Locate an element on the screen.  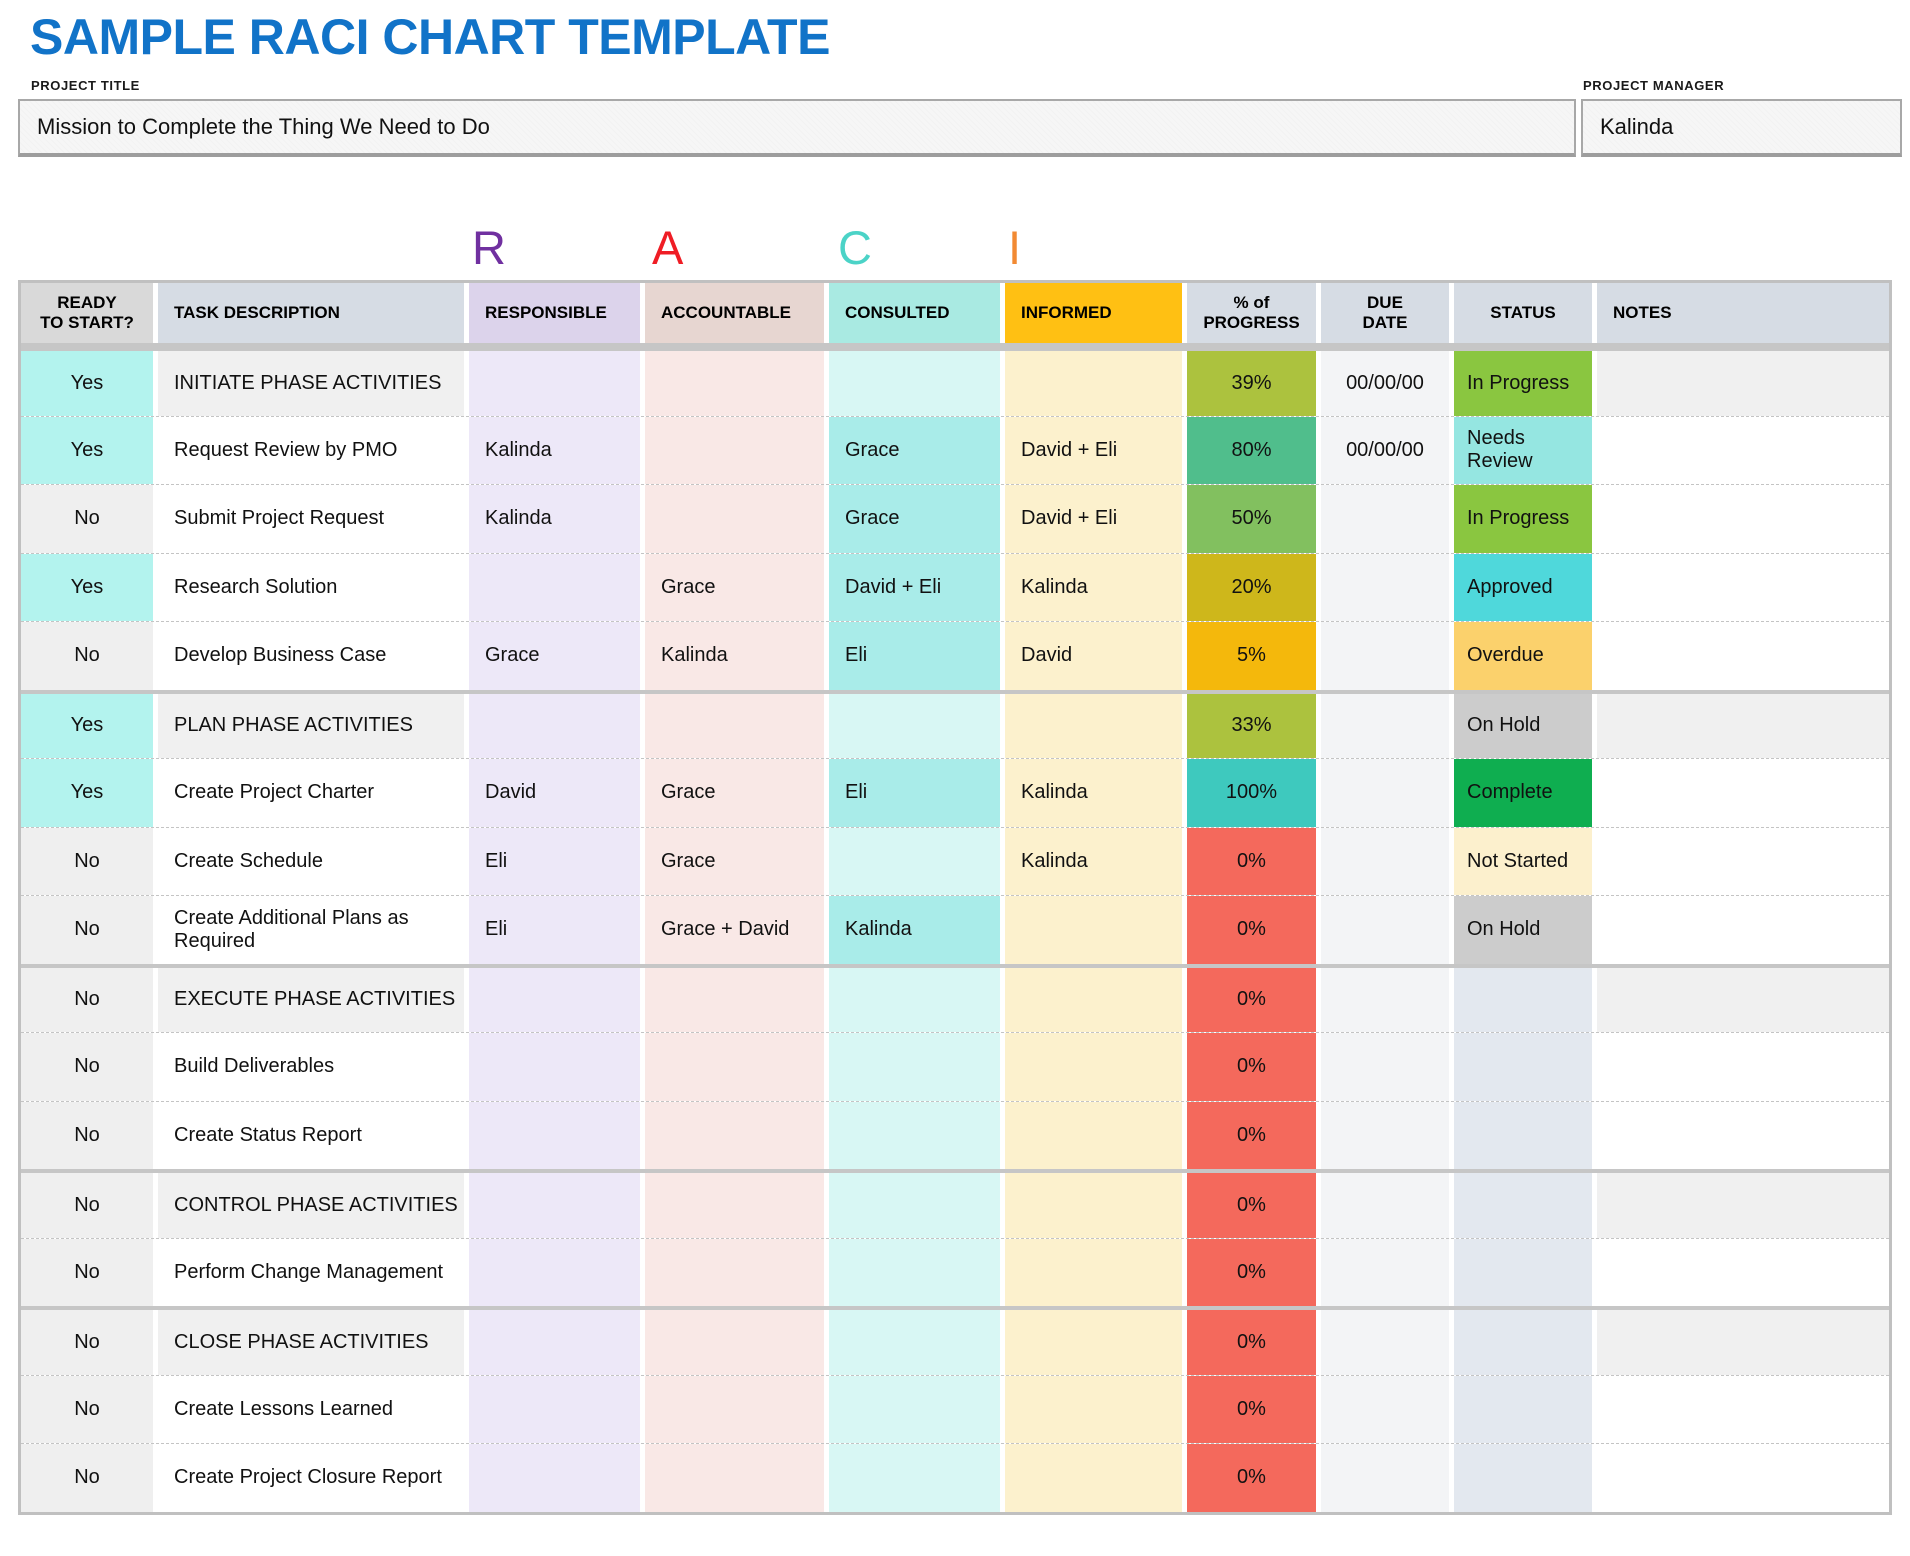
cell-task: Request Review by PMO is located at coordinates (311, 450).